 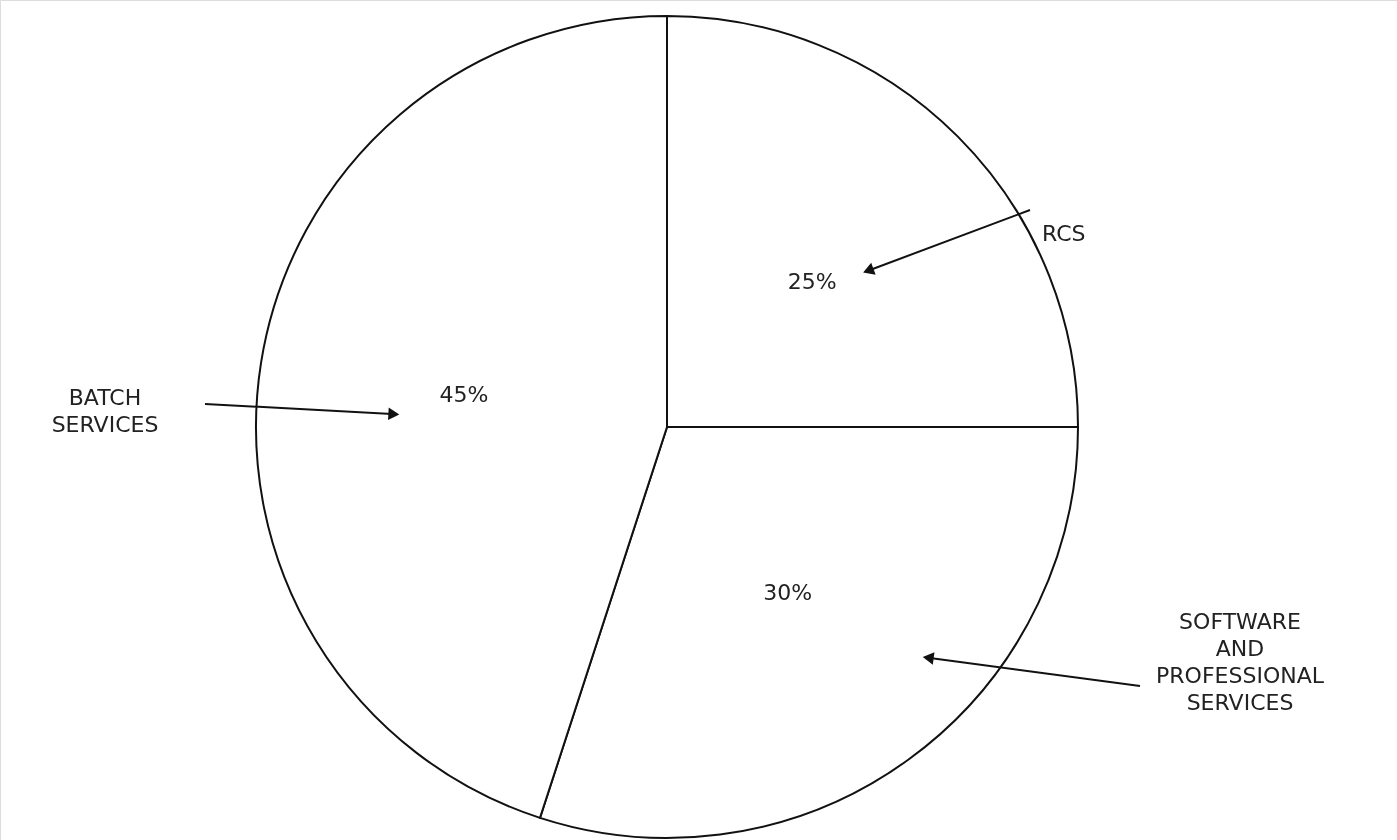 What do you see at coordinates (812, 281) in the screenshot?
I see `data-label: 25%` at bounding box center [812, 281].